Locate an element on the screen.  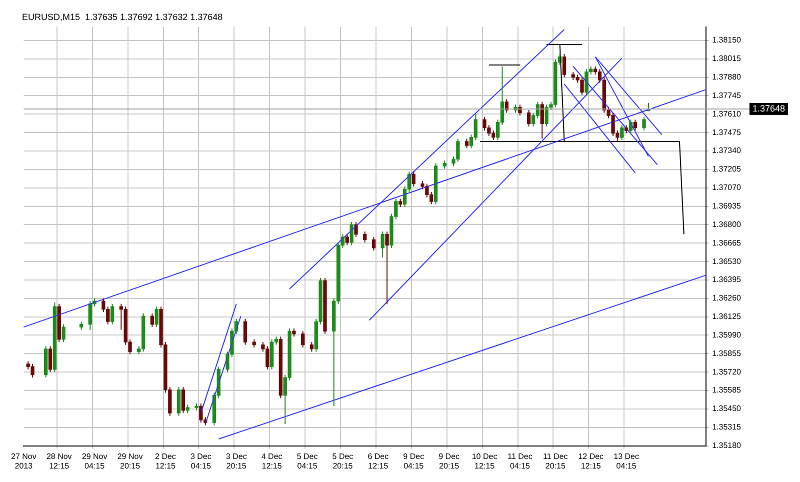
y-tick-label: 1.36665 is located at coordinates (727, 243).